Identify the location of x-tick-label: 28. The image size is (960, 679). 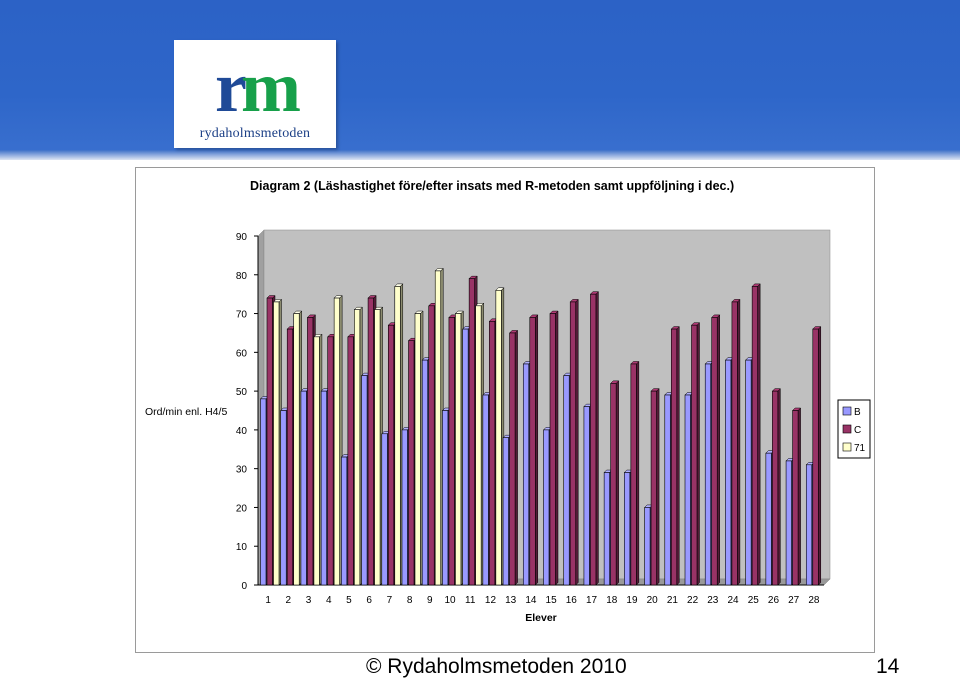
(814, 600).